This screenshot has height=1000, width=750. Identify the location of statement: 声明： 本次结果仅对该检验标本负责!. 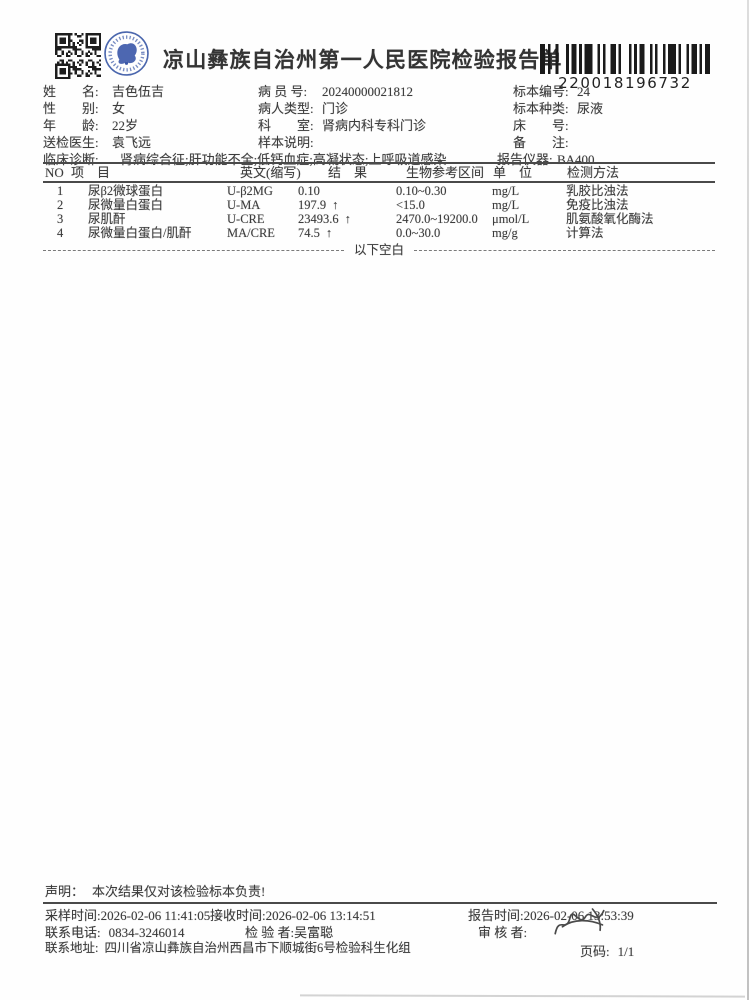
(155, 891).